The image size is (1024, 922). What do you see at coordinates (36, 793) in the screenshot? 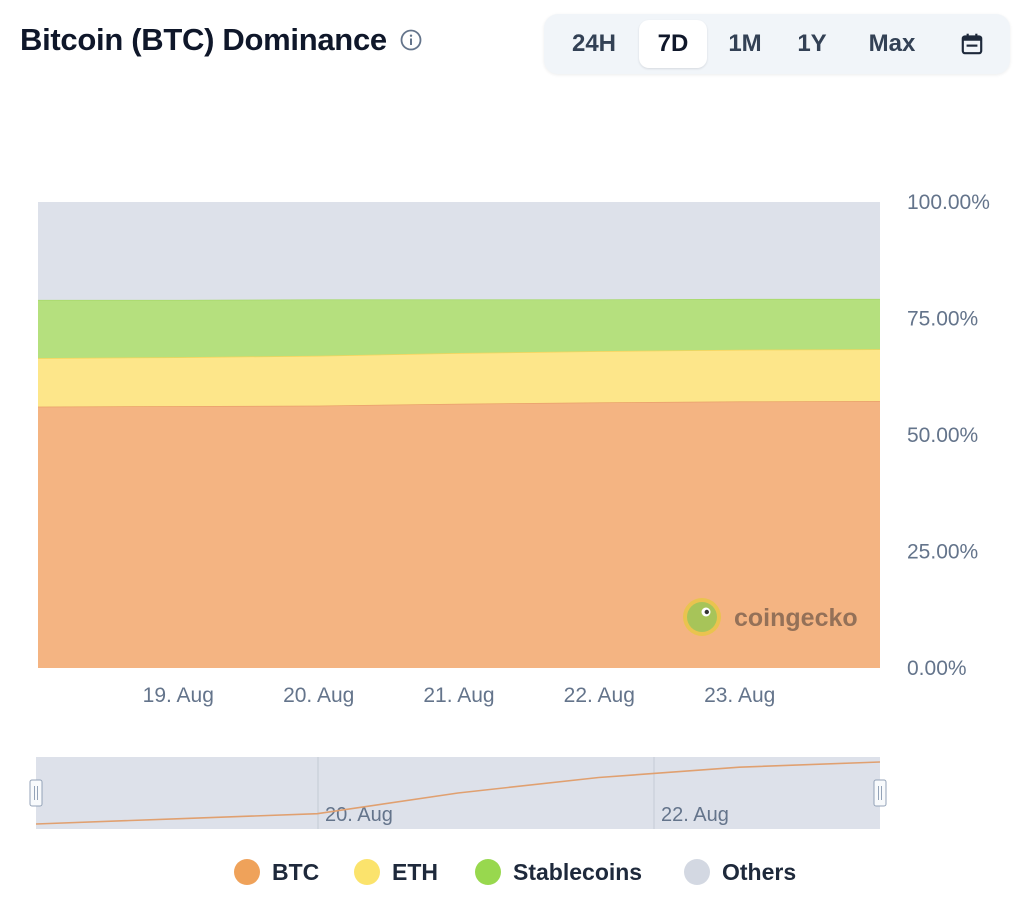
I see `navigator-left-handle` at bounding box center [36, 793].